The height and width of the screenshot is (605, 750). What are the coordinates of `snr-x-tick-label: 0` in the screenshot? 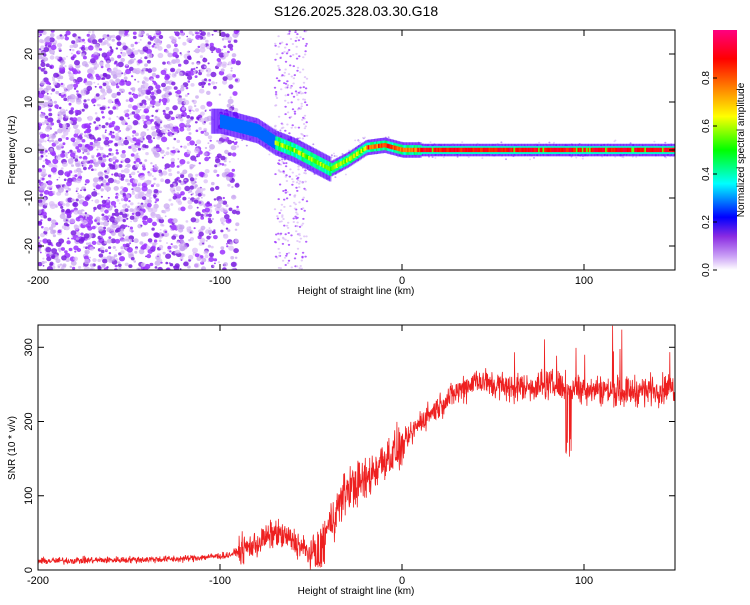 It's located at (402, 581).